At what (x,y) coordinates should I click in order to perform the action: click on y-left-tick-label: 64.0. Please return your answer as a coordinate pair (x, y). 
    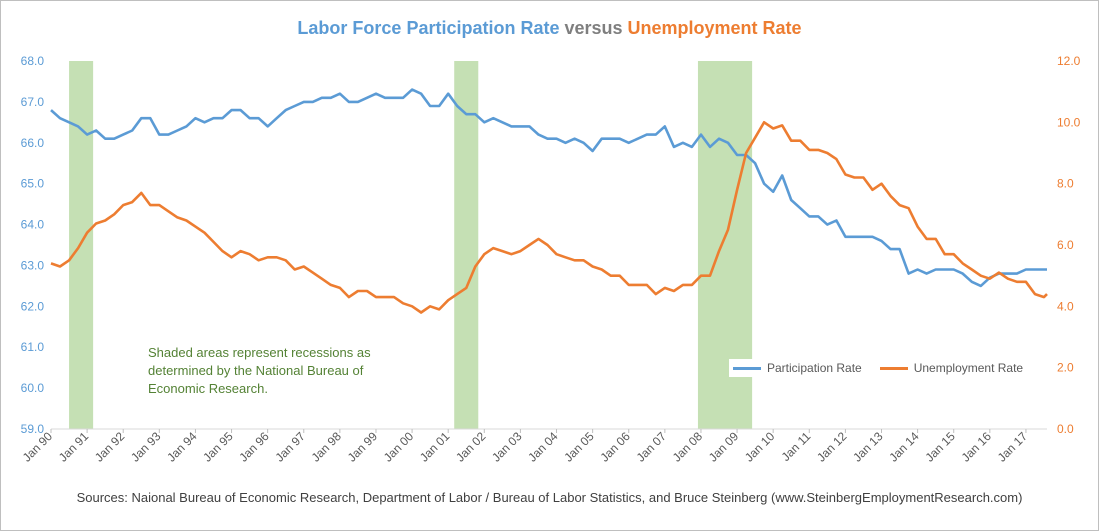
    Looking at the image, I should click on (33, 225).